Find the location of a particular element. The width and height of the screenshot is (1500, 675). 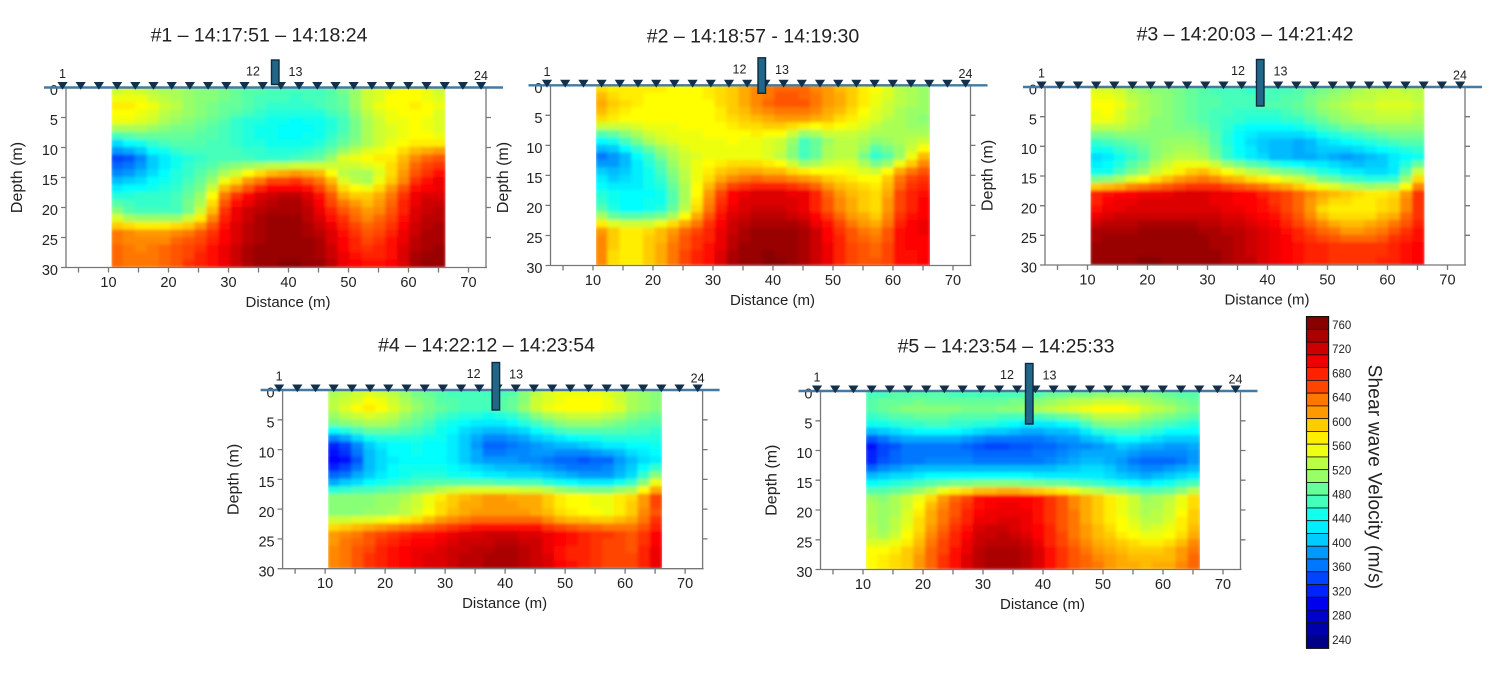

svg-text: 520 is located at coordinates (1341, 471).